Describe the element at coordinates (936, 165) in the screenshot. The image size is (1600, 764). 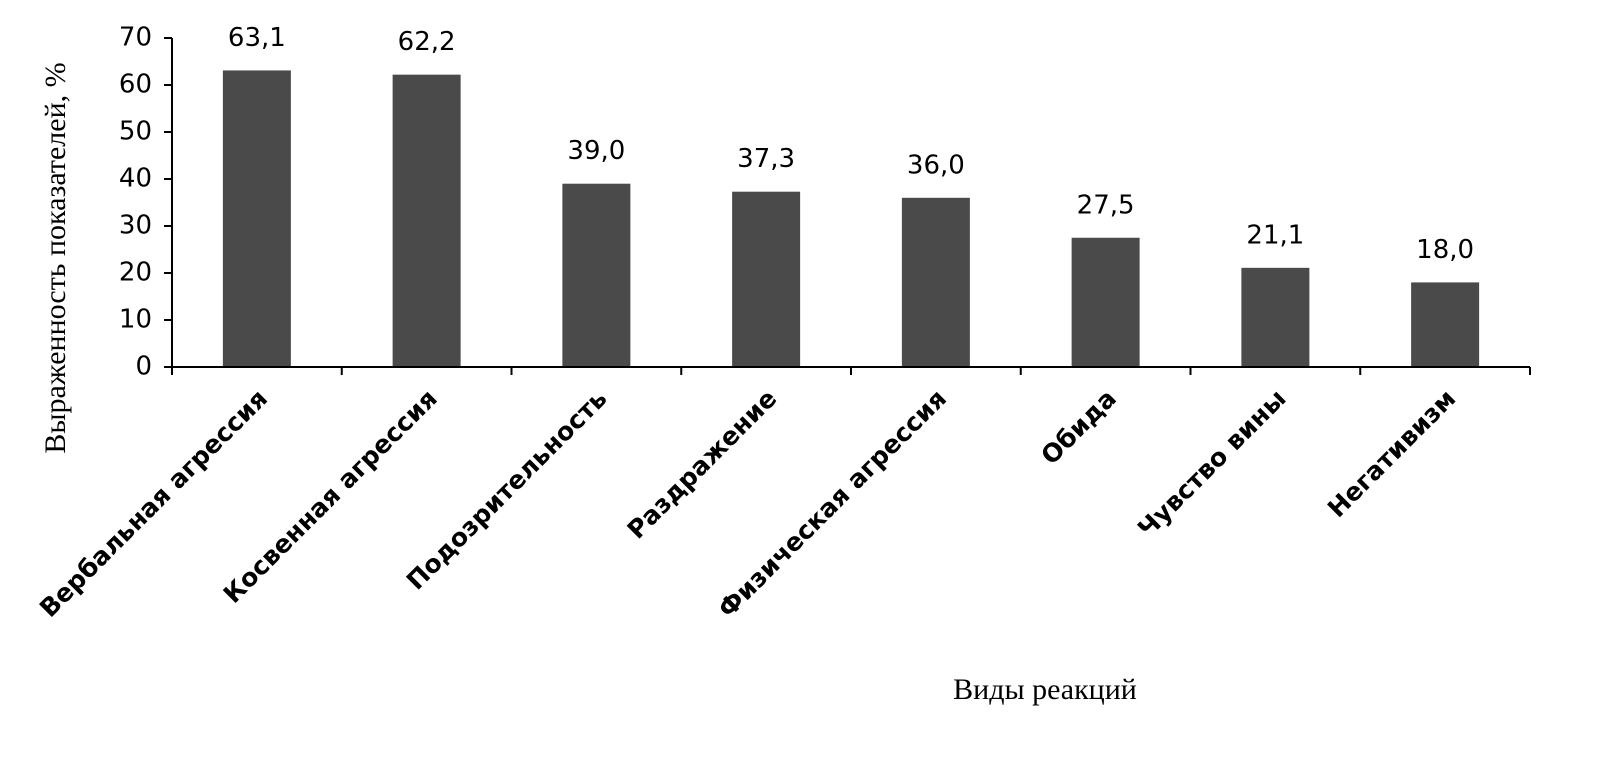
I see `value-label: 36,0` at that location.